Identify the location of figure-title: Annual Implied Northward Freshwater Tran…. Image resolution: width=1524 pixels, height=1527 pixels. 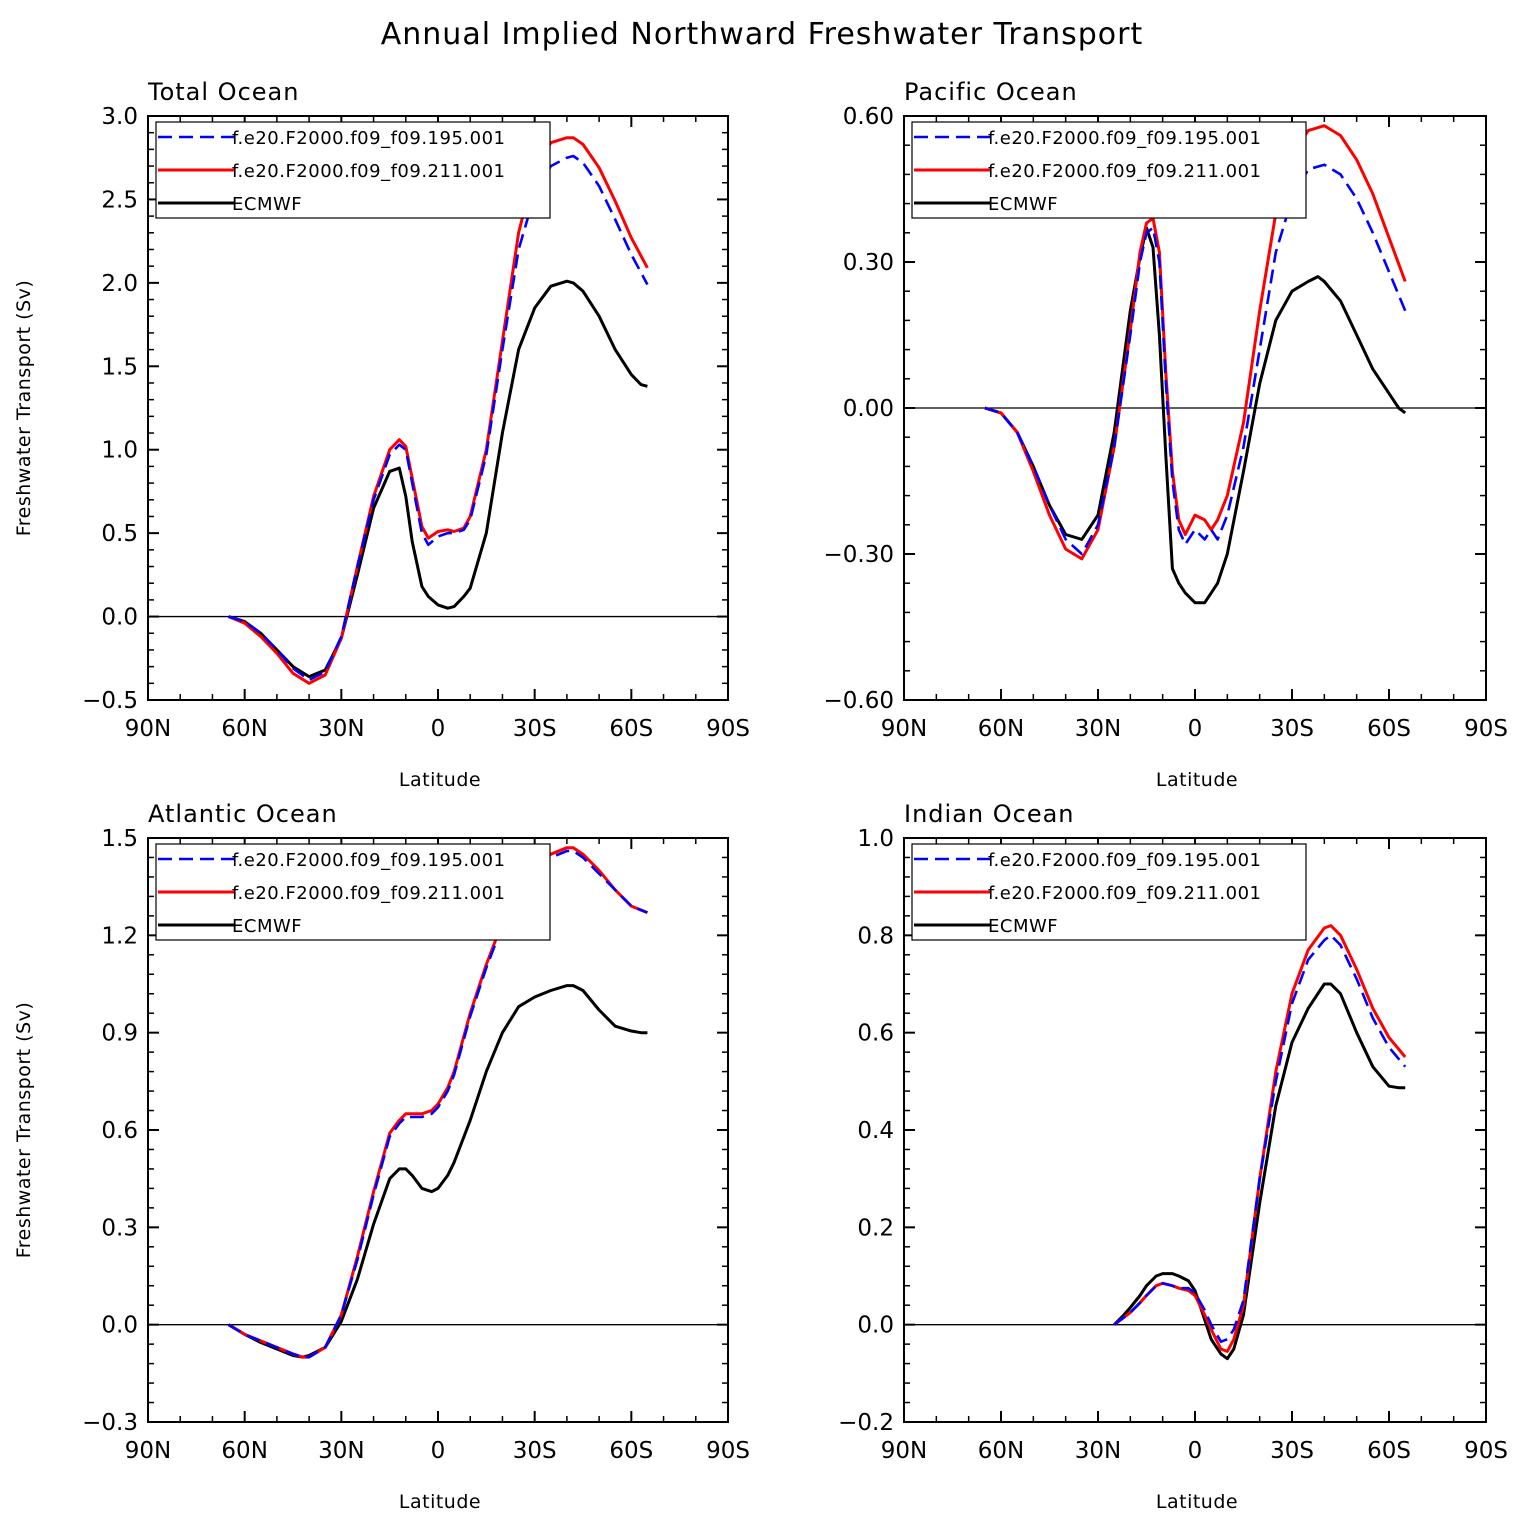
(762, 34).